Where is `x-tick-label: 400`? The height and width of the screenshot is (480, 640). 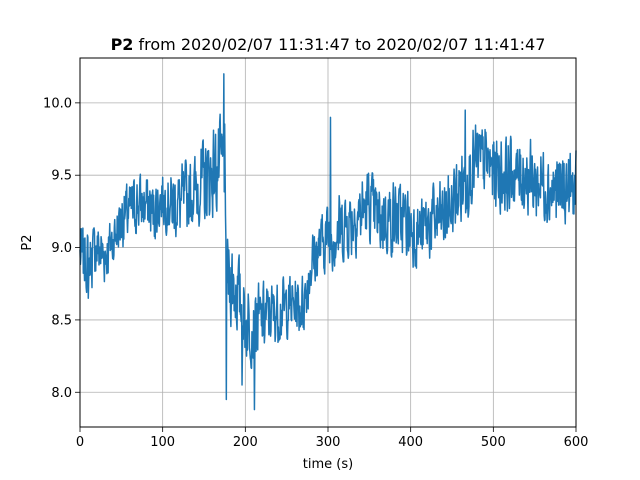 x-tick-label: 400 is located at coordinates (410, 442).